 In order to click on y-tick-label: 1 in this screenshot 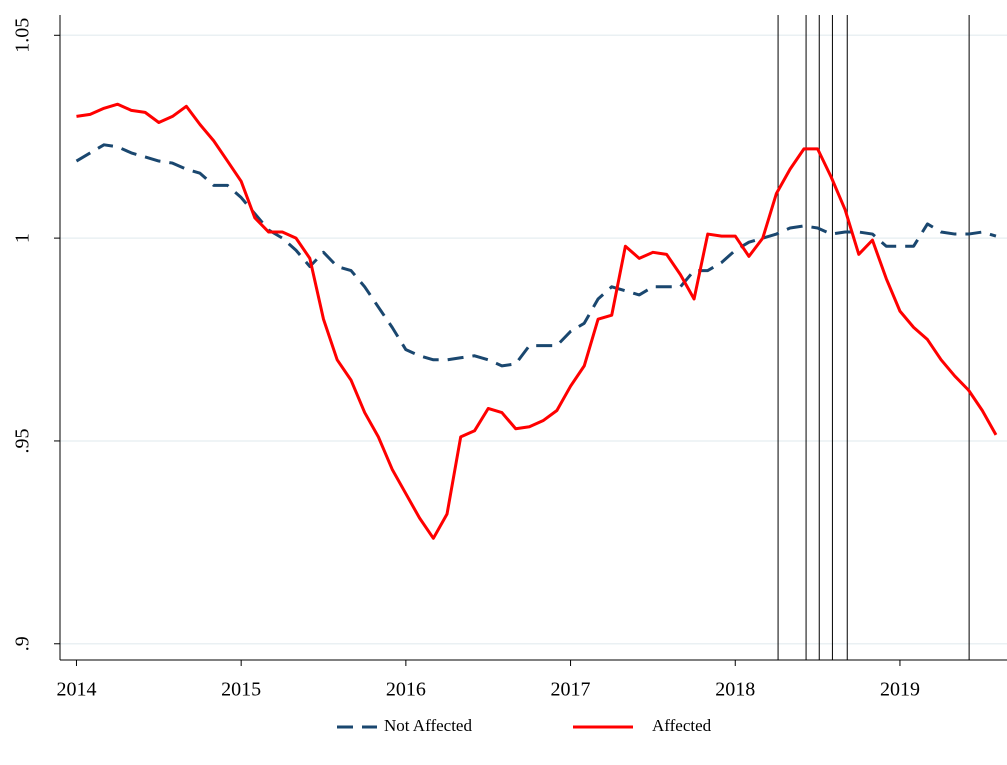, I will do `click(23, 238)`.